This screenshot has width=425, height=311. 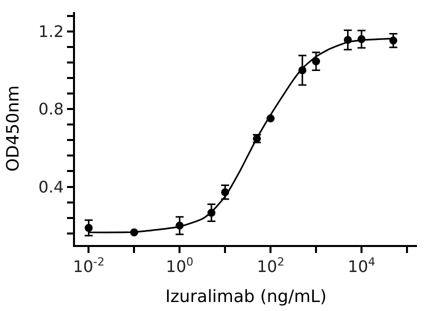 What do you see at coordinates (51, 32) in the screenshot?
I see `y-tick-label: 1.2` at bounding box center [51, 32].